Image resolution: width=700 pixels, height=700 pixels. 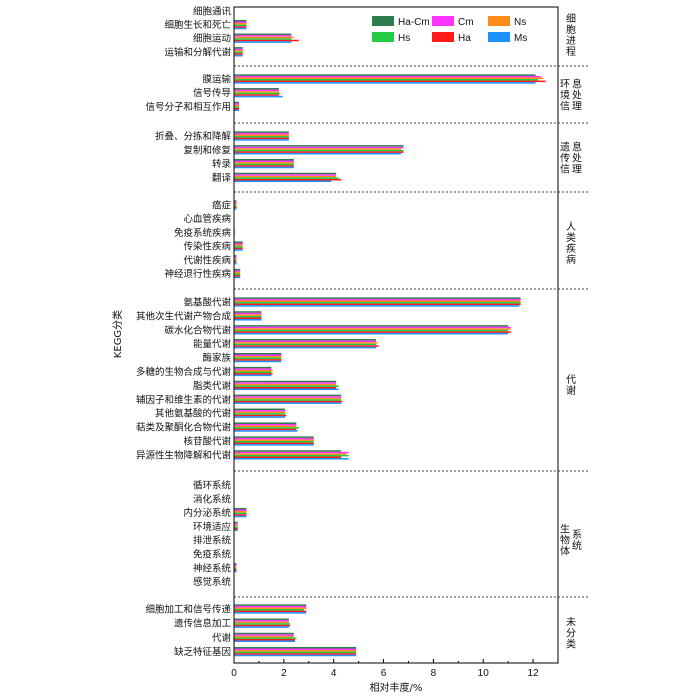 What do you see at coordinates (212, 344) in the screenshot?
I see `category-label: 能量代谢` at bounding box center [212, 344].